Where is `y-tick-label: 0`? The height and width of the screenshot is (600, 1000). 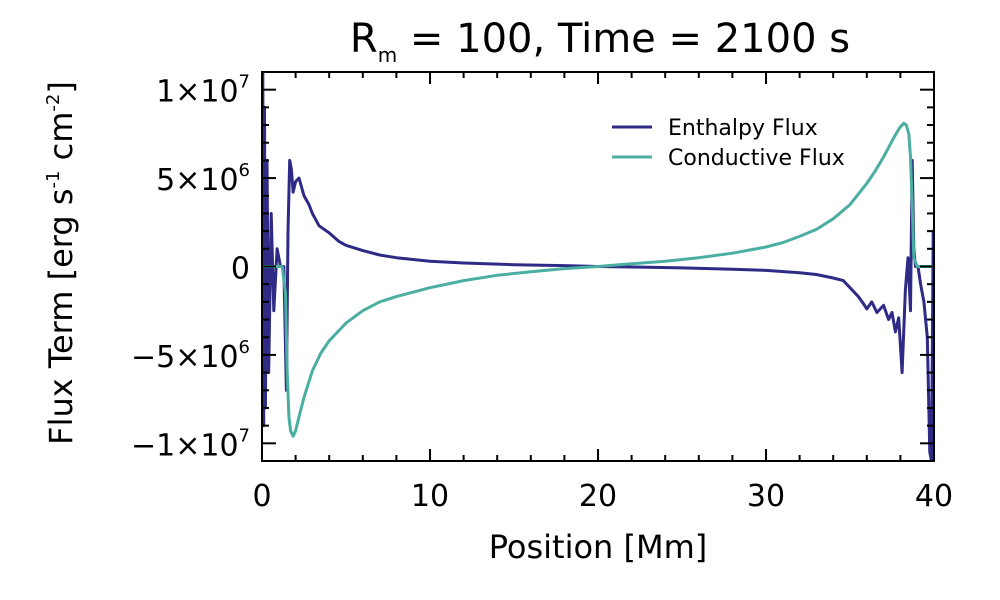 y-tick-label: 0 is located at coordinates (240, 269).